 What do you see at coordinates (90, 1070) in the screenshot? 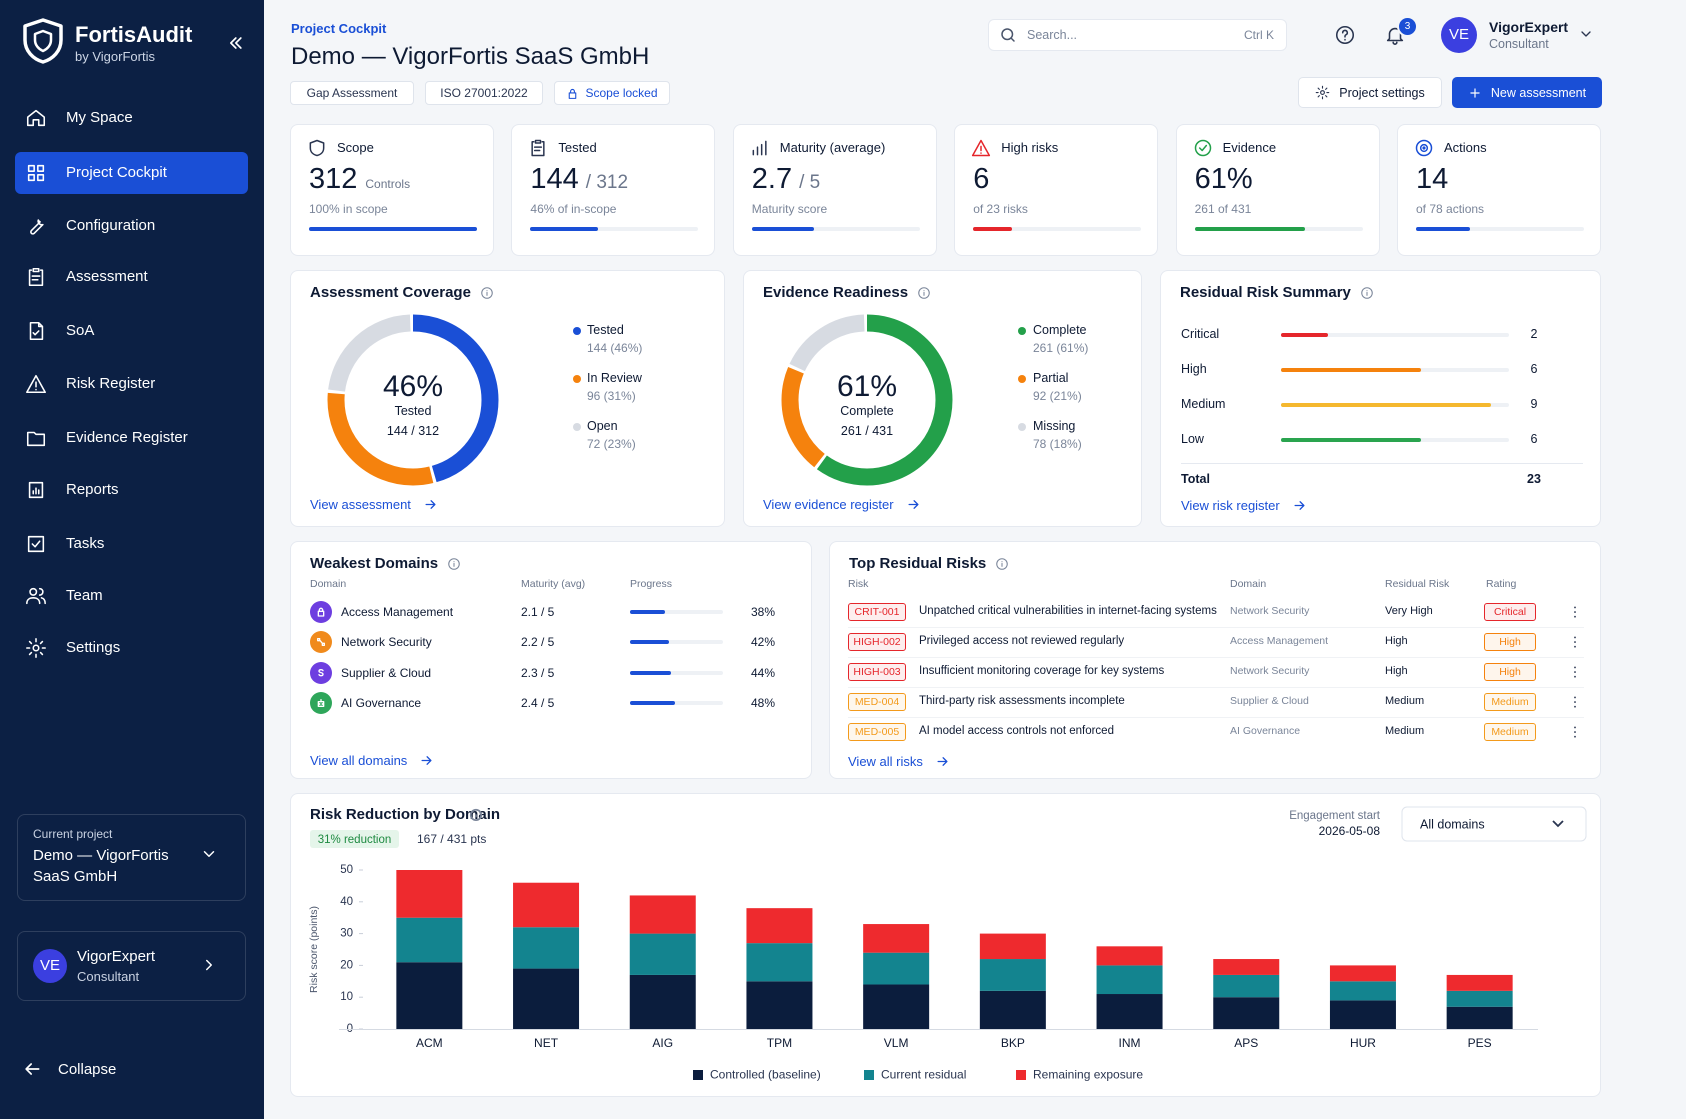
I see `collapse: Collapse` at bounding box center [90, 1070].